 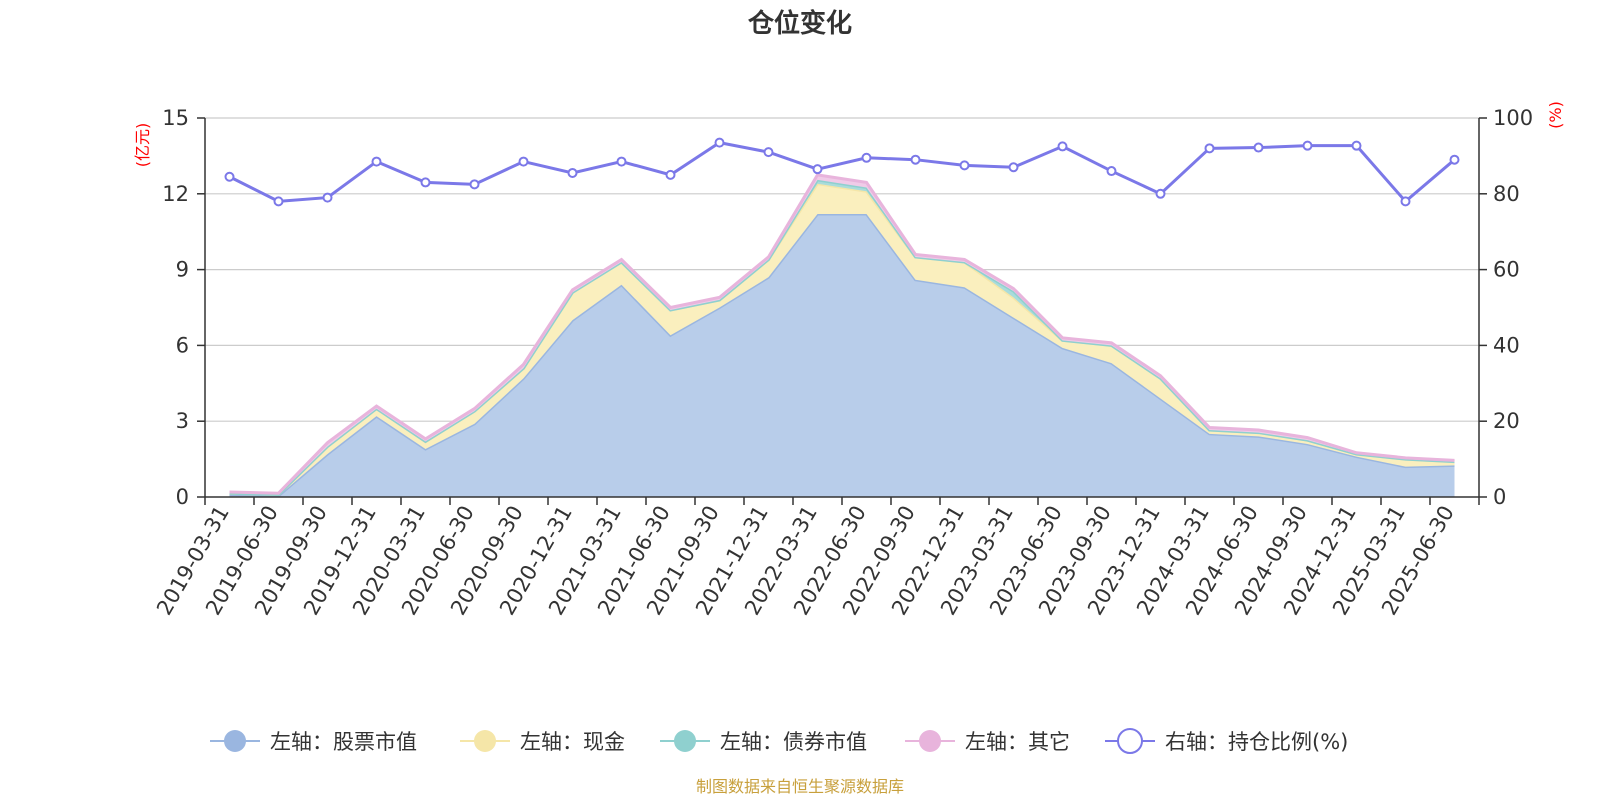 I want to click on right-tick-label: 60, so click(x=1506, y=270).